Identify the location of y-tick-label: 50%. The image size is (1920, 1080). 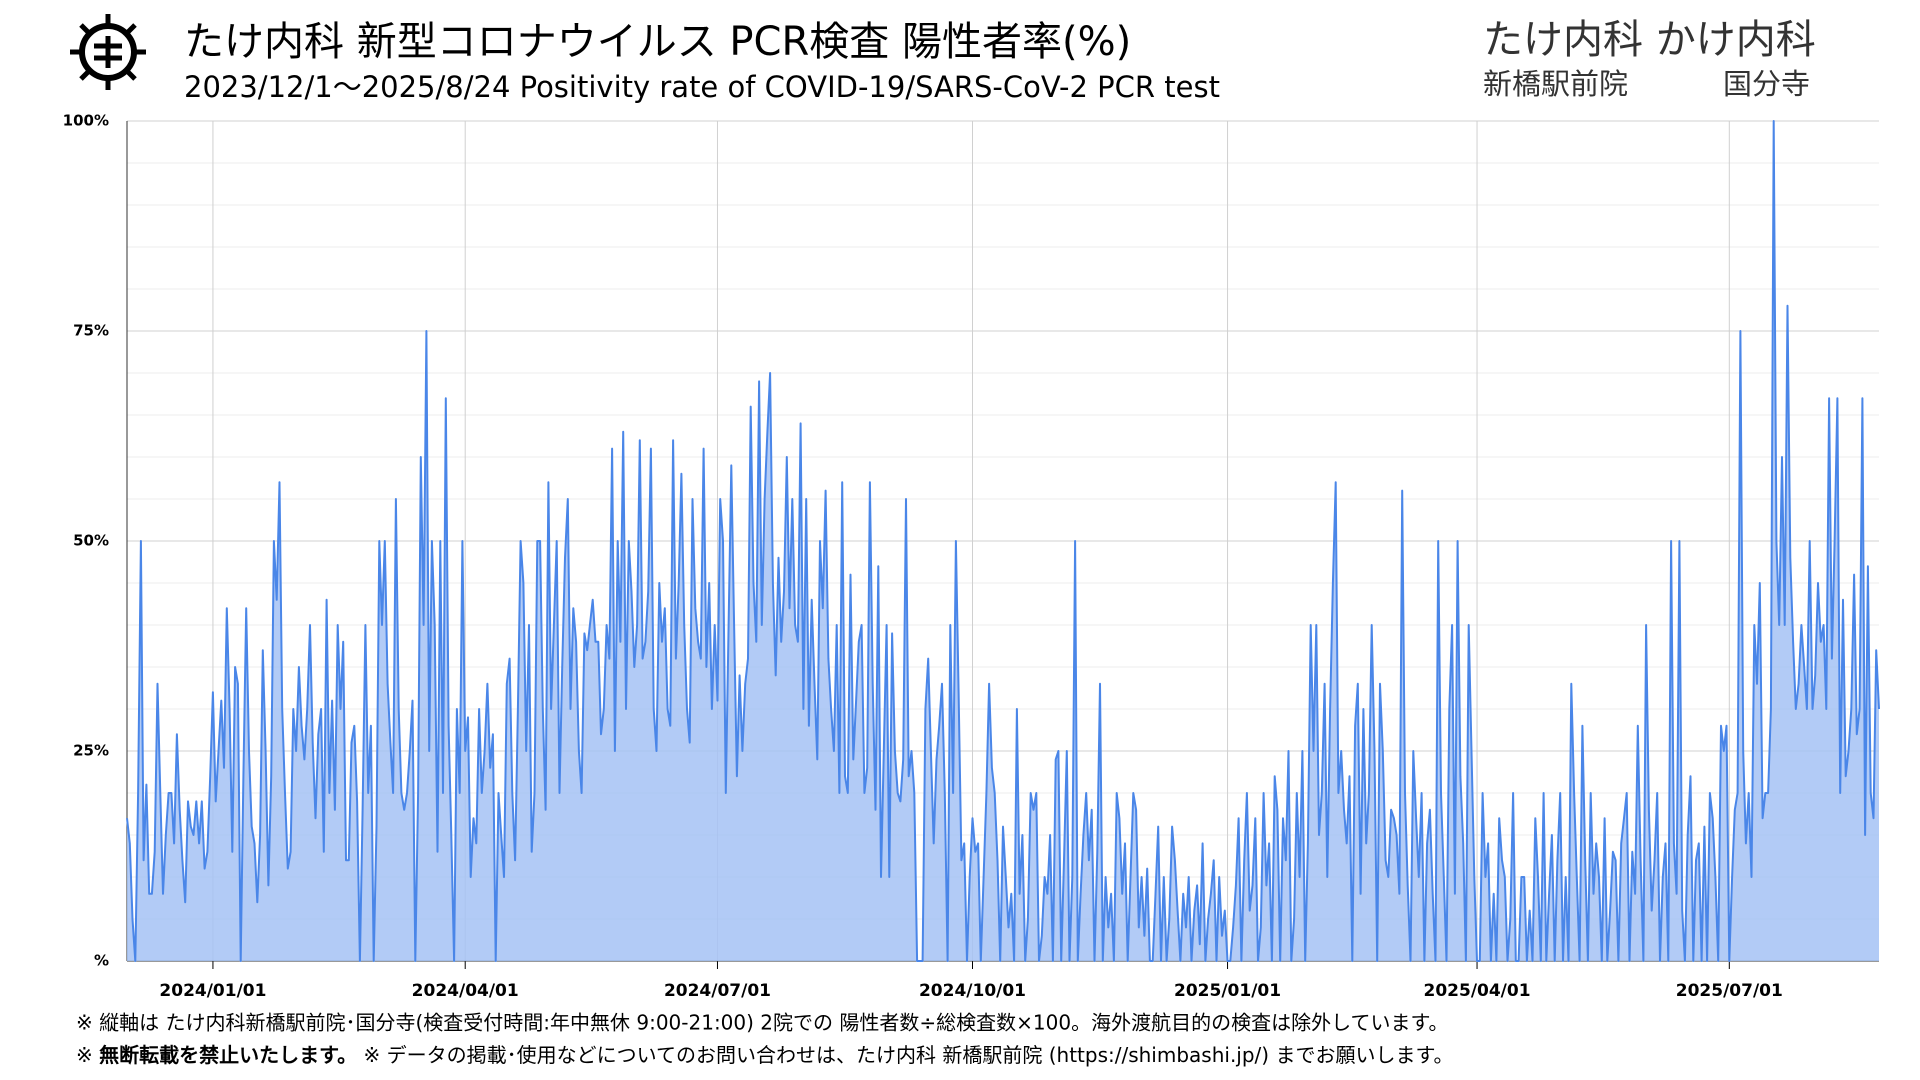
(91, 541).